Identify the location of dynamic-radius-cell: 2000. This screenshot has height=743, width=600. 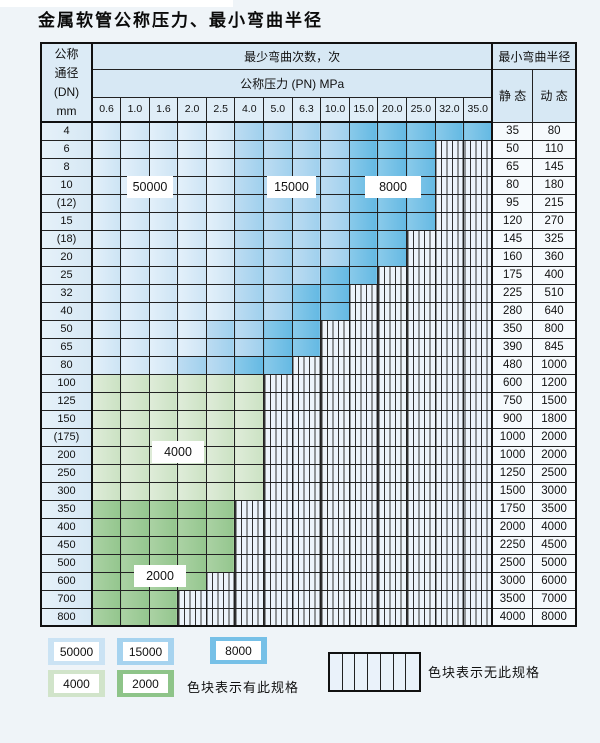
(554, 437).